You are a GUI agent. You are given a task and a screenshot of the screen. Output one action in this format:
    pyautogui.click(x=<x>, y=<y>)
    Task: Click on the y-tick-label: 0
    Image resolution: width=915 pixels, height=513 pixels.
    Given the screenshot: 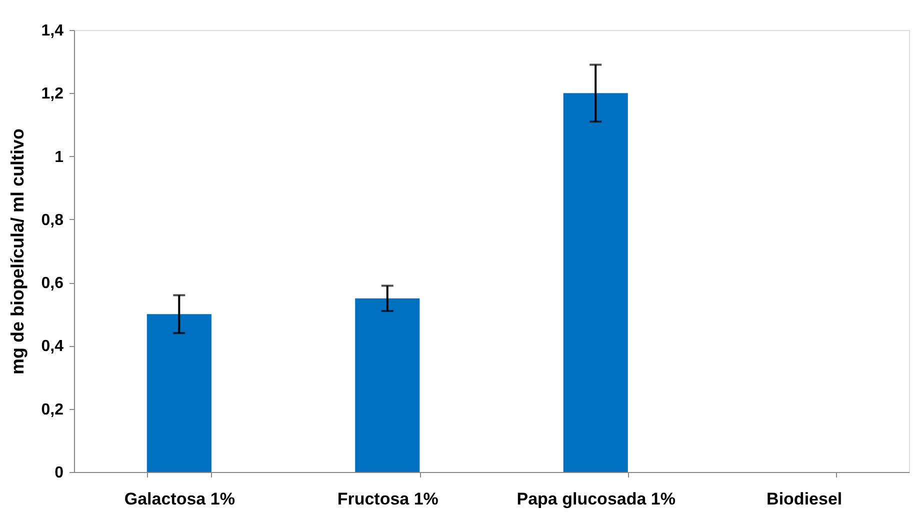 What is the action you would take?
    pyautogui.click(x=59, y=473)
    